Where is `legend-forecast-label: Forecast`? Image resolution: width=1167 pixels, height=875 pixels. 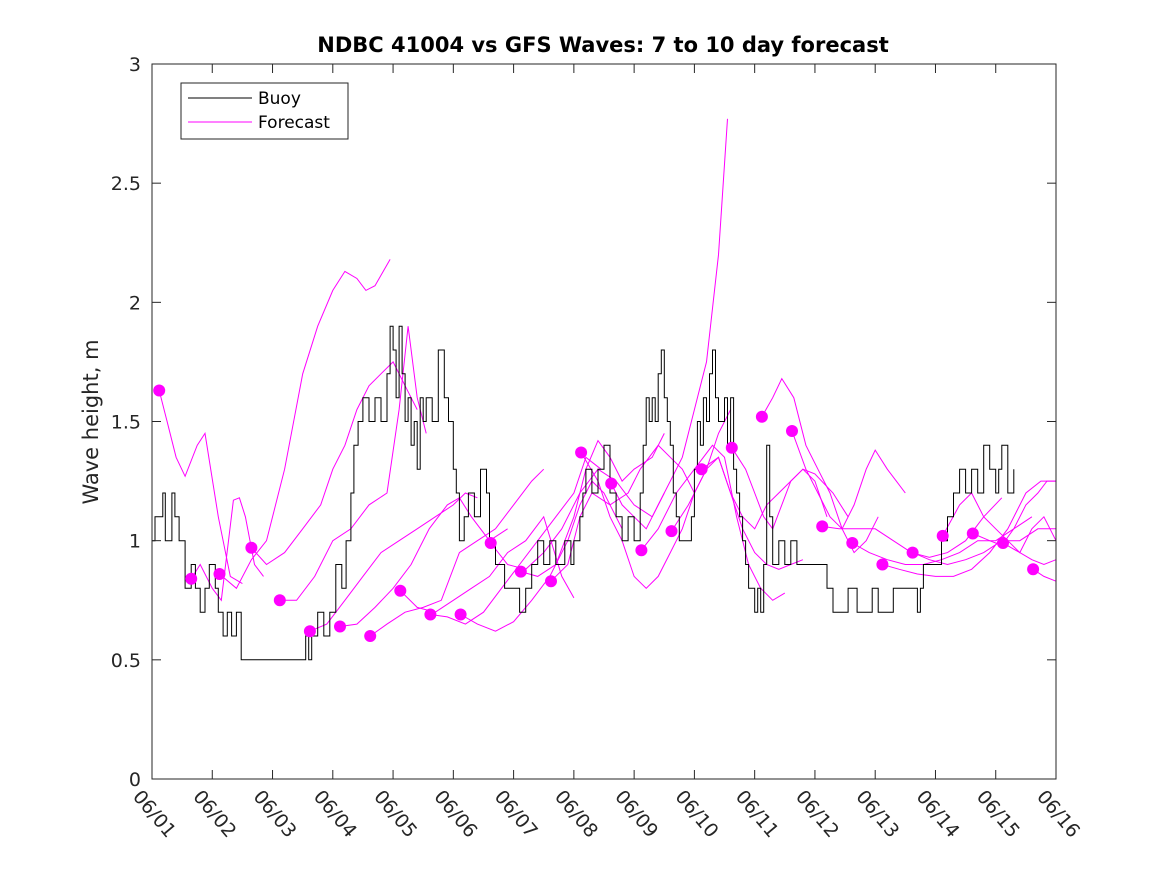
legend-forecast-label: Forecast is located at coordinates (294, 123).